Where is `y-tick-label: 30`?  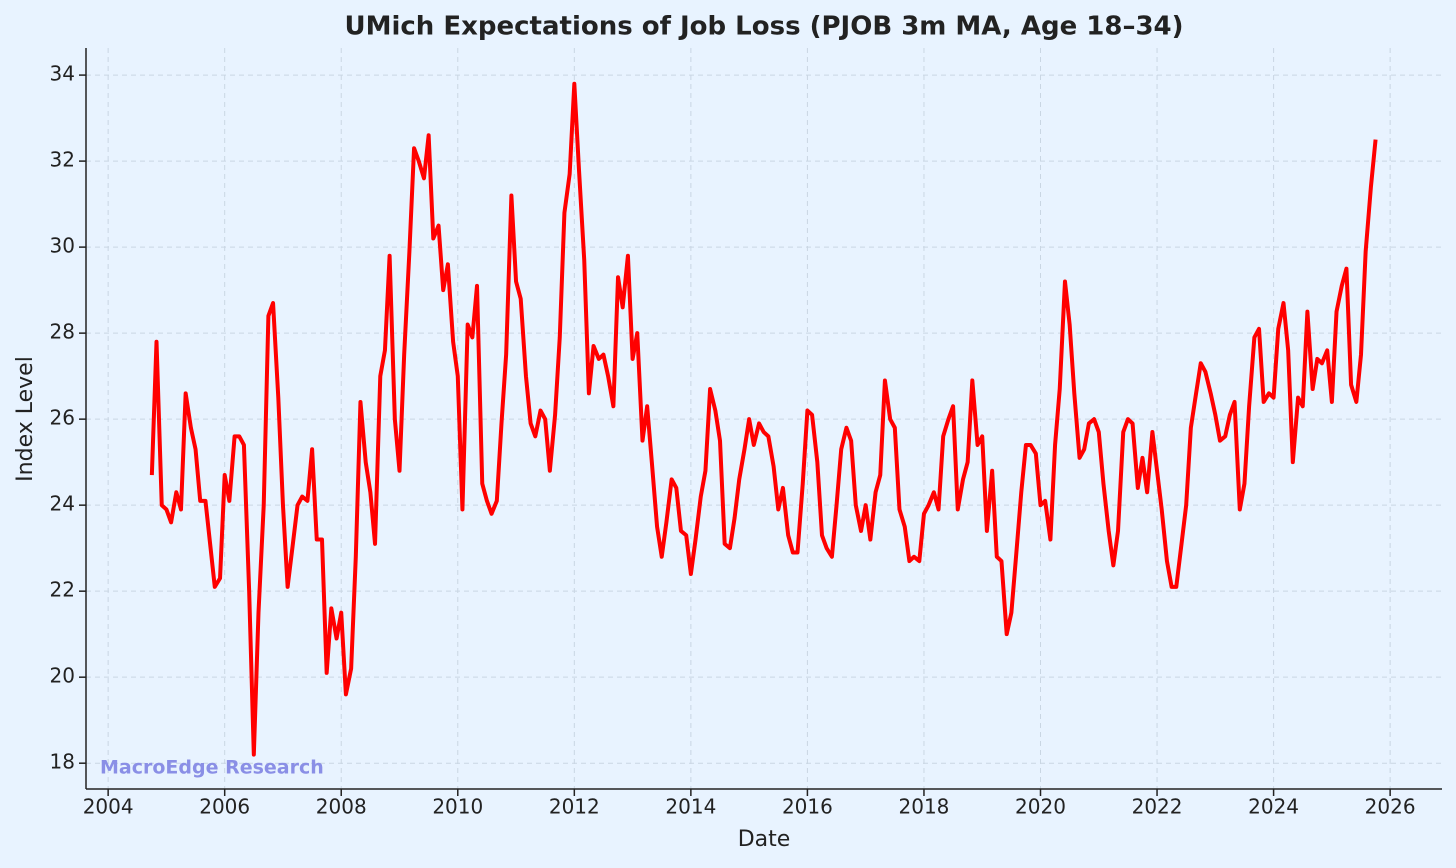
y-tick-label: 30 is located at coordinates (62, 246).